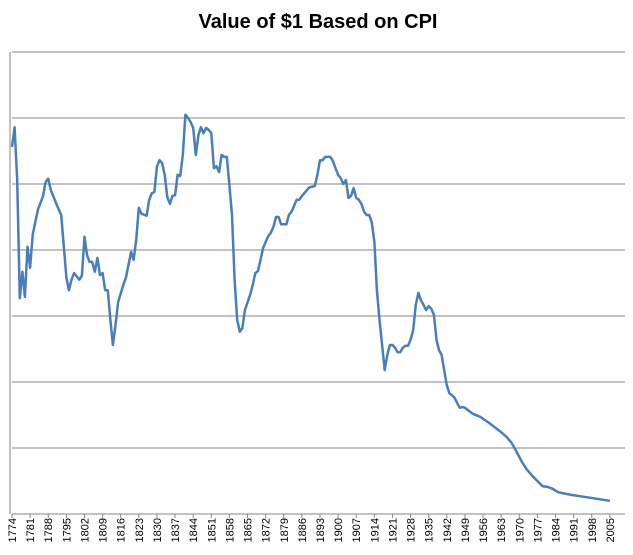 This screenshot has height=555, width=633. Describe the element at coordinates (212, 530) in the screenshot. I see `x-tick-label: 1851` at that location.